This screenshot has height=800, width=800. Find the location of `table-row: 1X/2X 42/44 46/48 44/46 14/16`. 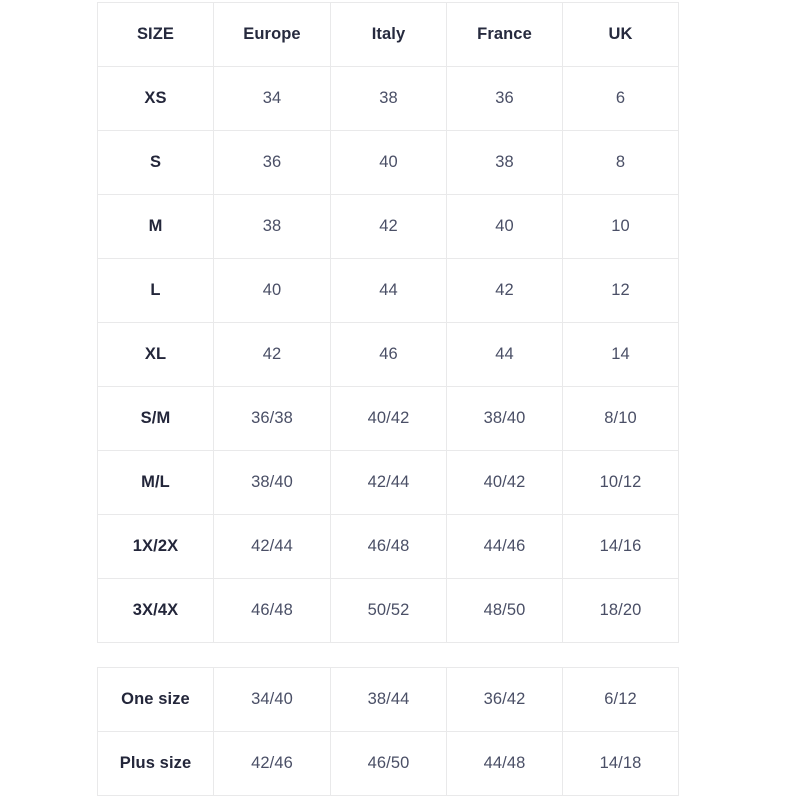

table-row: 1X/2X 42/44 46/48 44/46 14/16 is located at coordinates (388, 546).